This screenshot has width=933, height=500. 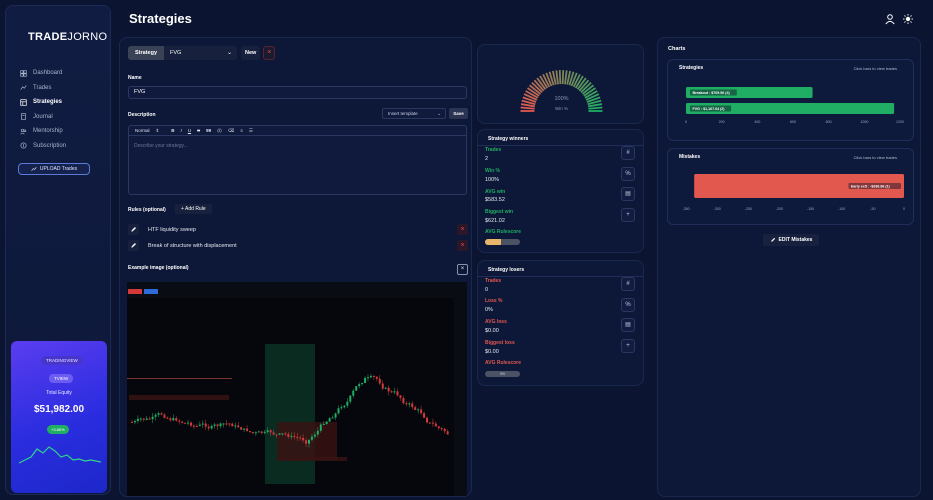 I want to click on strike-button: S, so click(x=199, y=130).